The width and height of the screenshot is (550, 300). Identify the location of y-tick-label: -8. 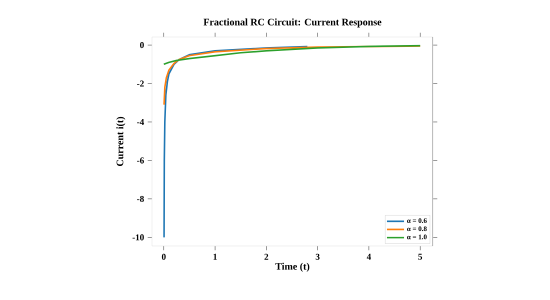
(140, 199).